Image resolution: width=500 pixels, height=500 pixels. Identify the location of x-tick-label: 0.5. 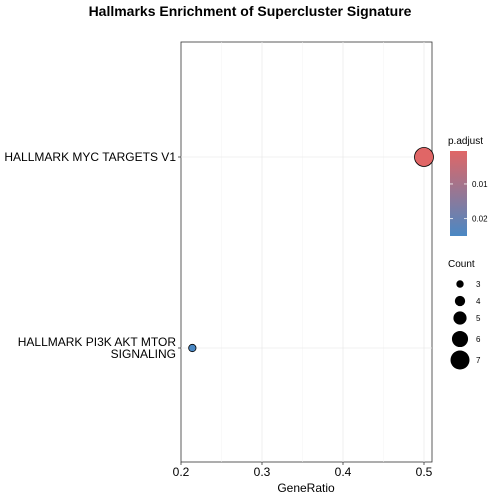
(424, 472).